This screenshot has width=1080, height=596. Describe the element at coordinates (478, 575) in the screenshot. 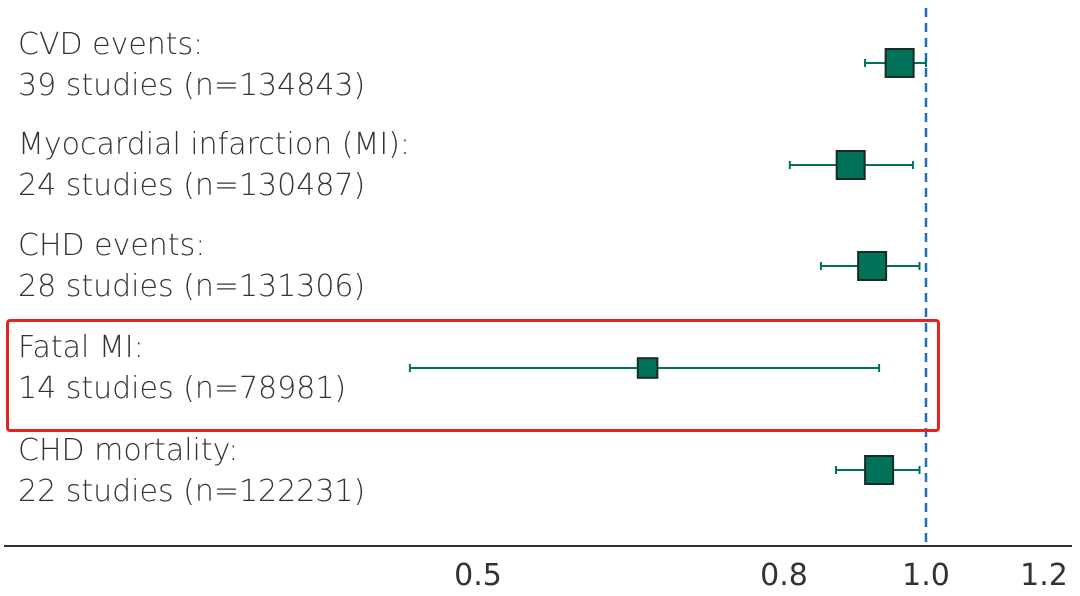

I see `x-tick-label: 0.5` at that location.